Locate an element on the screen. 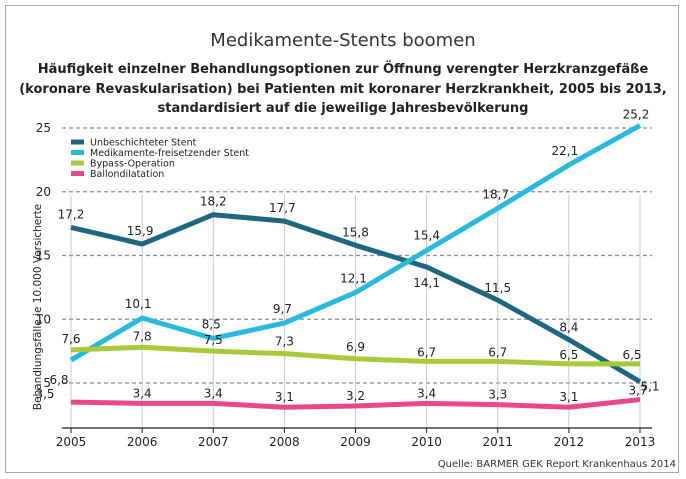 The width and height of the screenshot is (686, 479). data-label-s2-2010: 15,4 is located at coordinates (426, 235).